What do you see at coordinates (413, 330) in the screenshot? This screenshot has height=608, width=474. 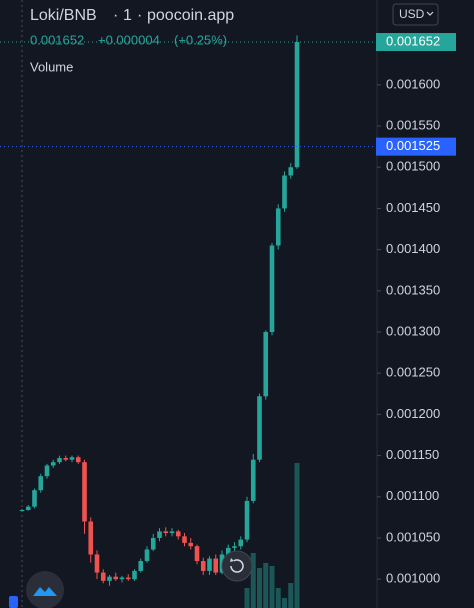 I see `y-tick-label: 0.001300` at bounding box center [413, 330].